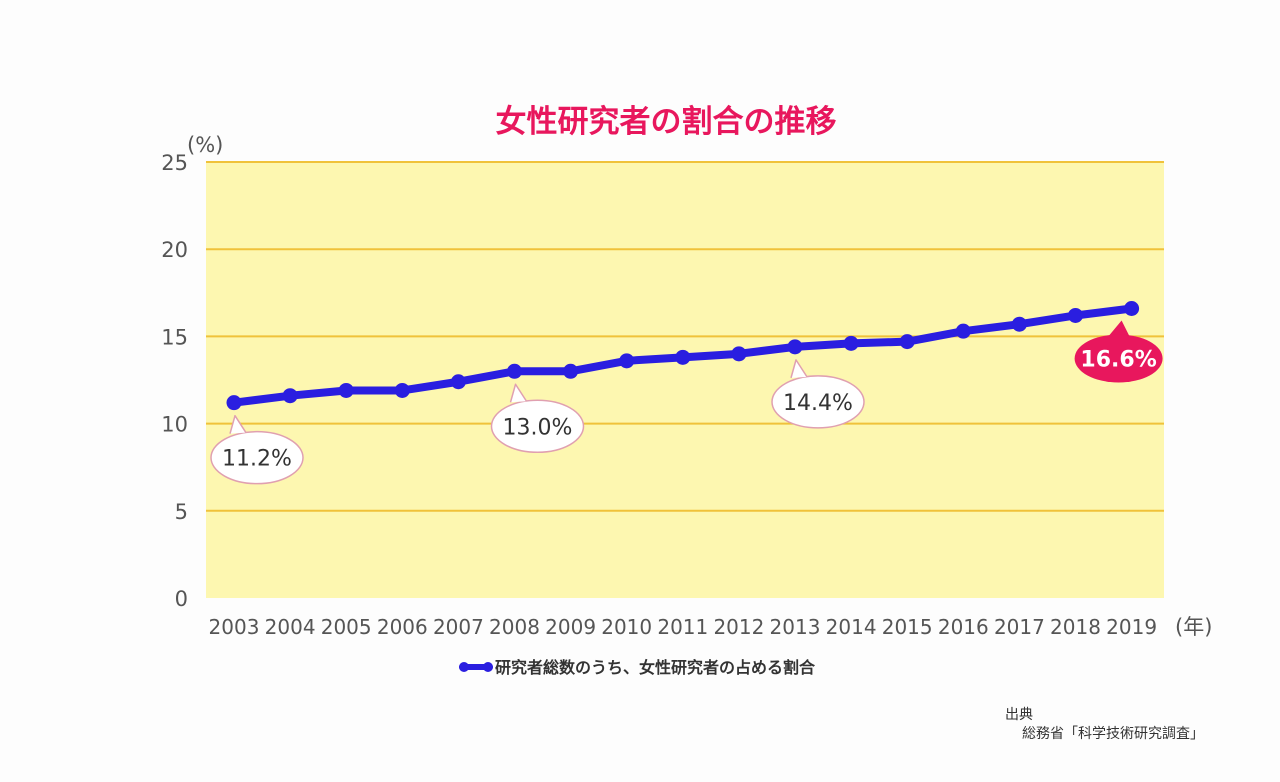 The height and width of the screenshot is (782, 1280). What do you see at coordinates (174, 250) in the screenshot?
I see `y-tick-label: 20` at bounding box center [174, 250].